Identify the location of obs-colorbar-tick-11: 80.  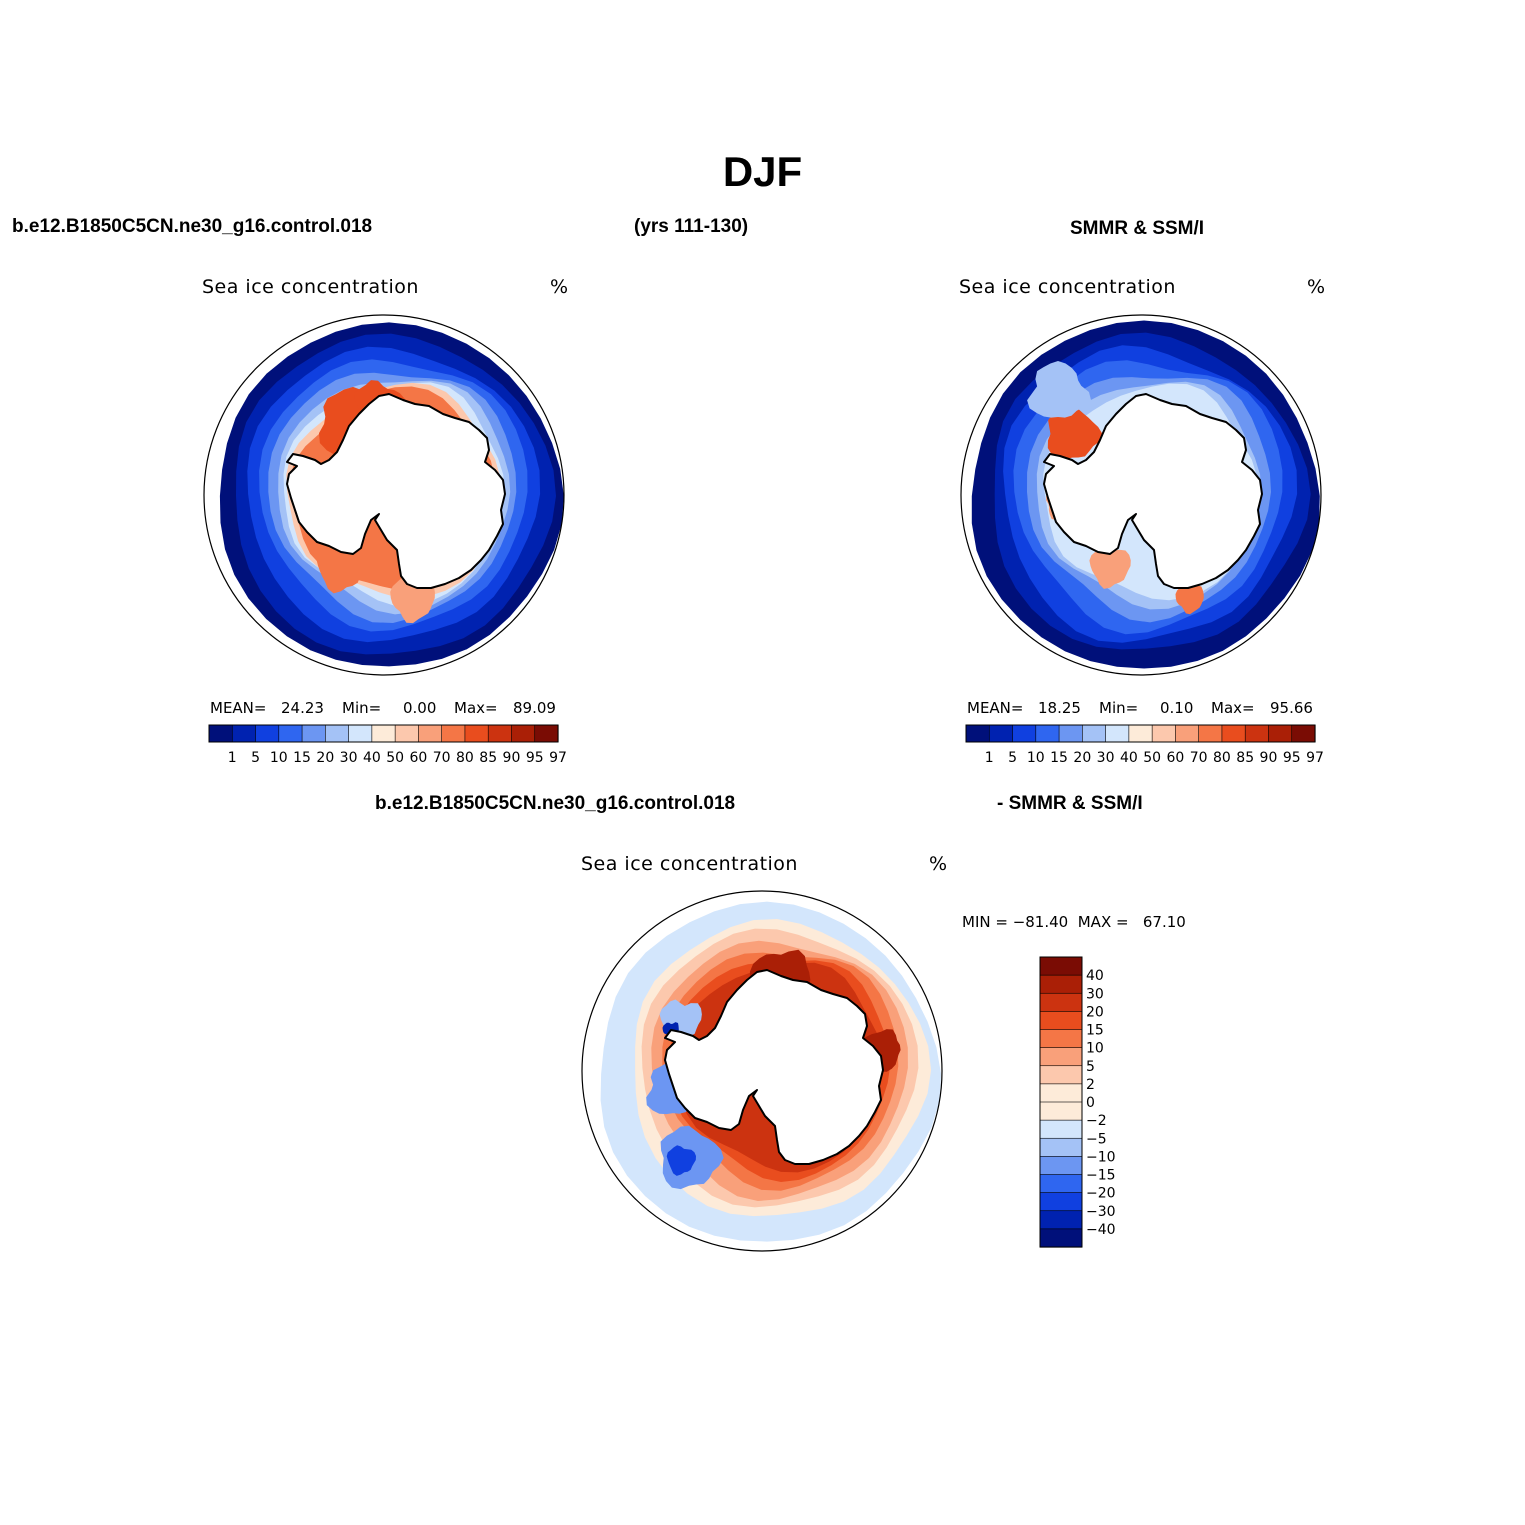
(1222, 758).